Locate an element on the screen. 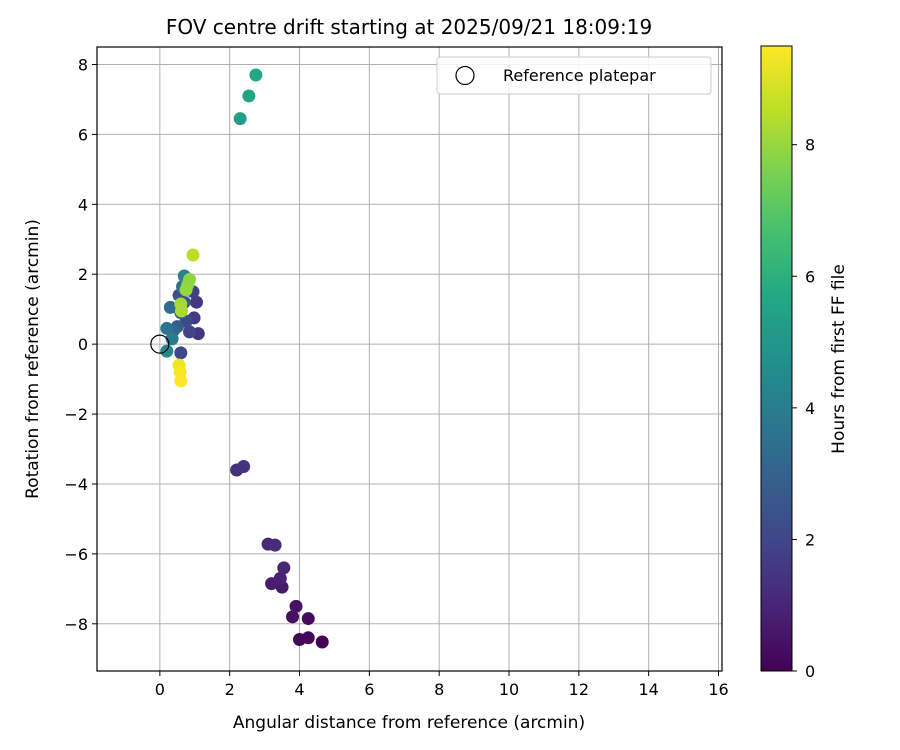 This screenshot has height=750, width=900. y-tick-label: 8 is located at coordinates (83, 64).